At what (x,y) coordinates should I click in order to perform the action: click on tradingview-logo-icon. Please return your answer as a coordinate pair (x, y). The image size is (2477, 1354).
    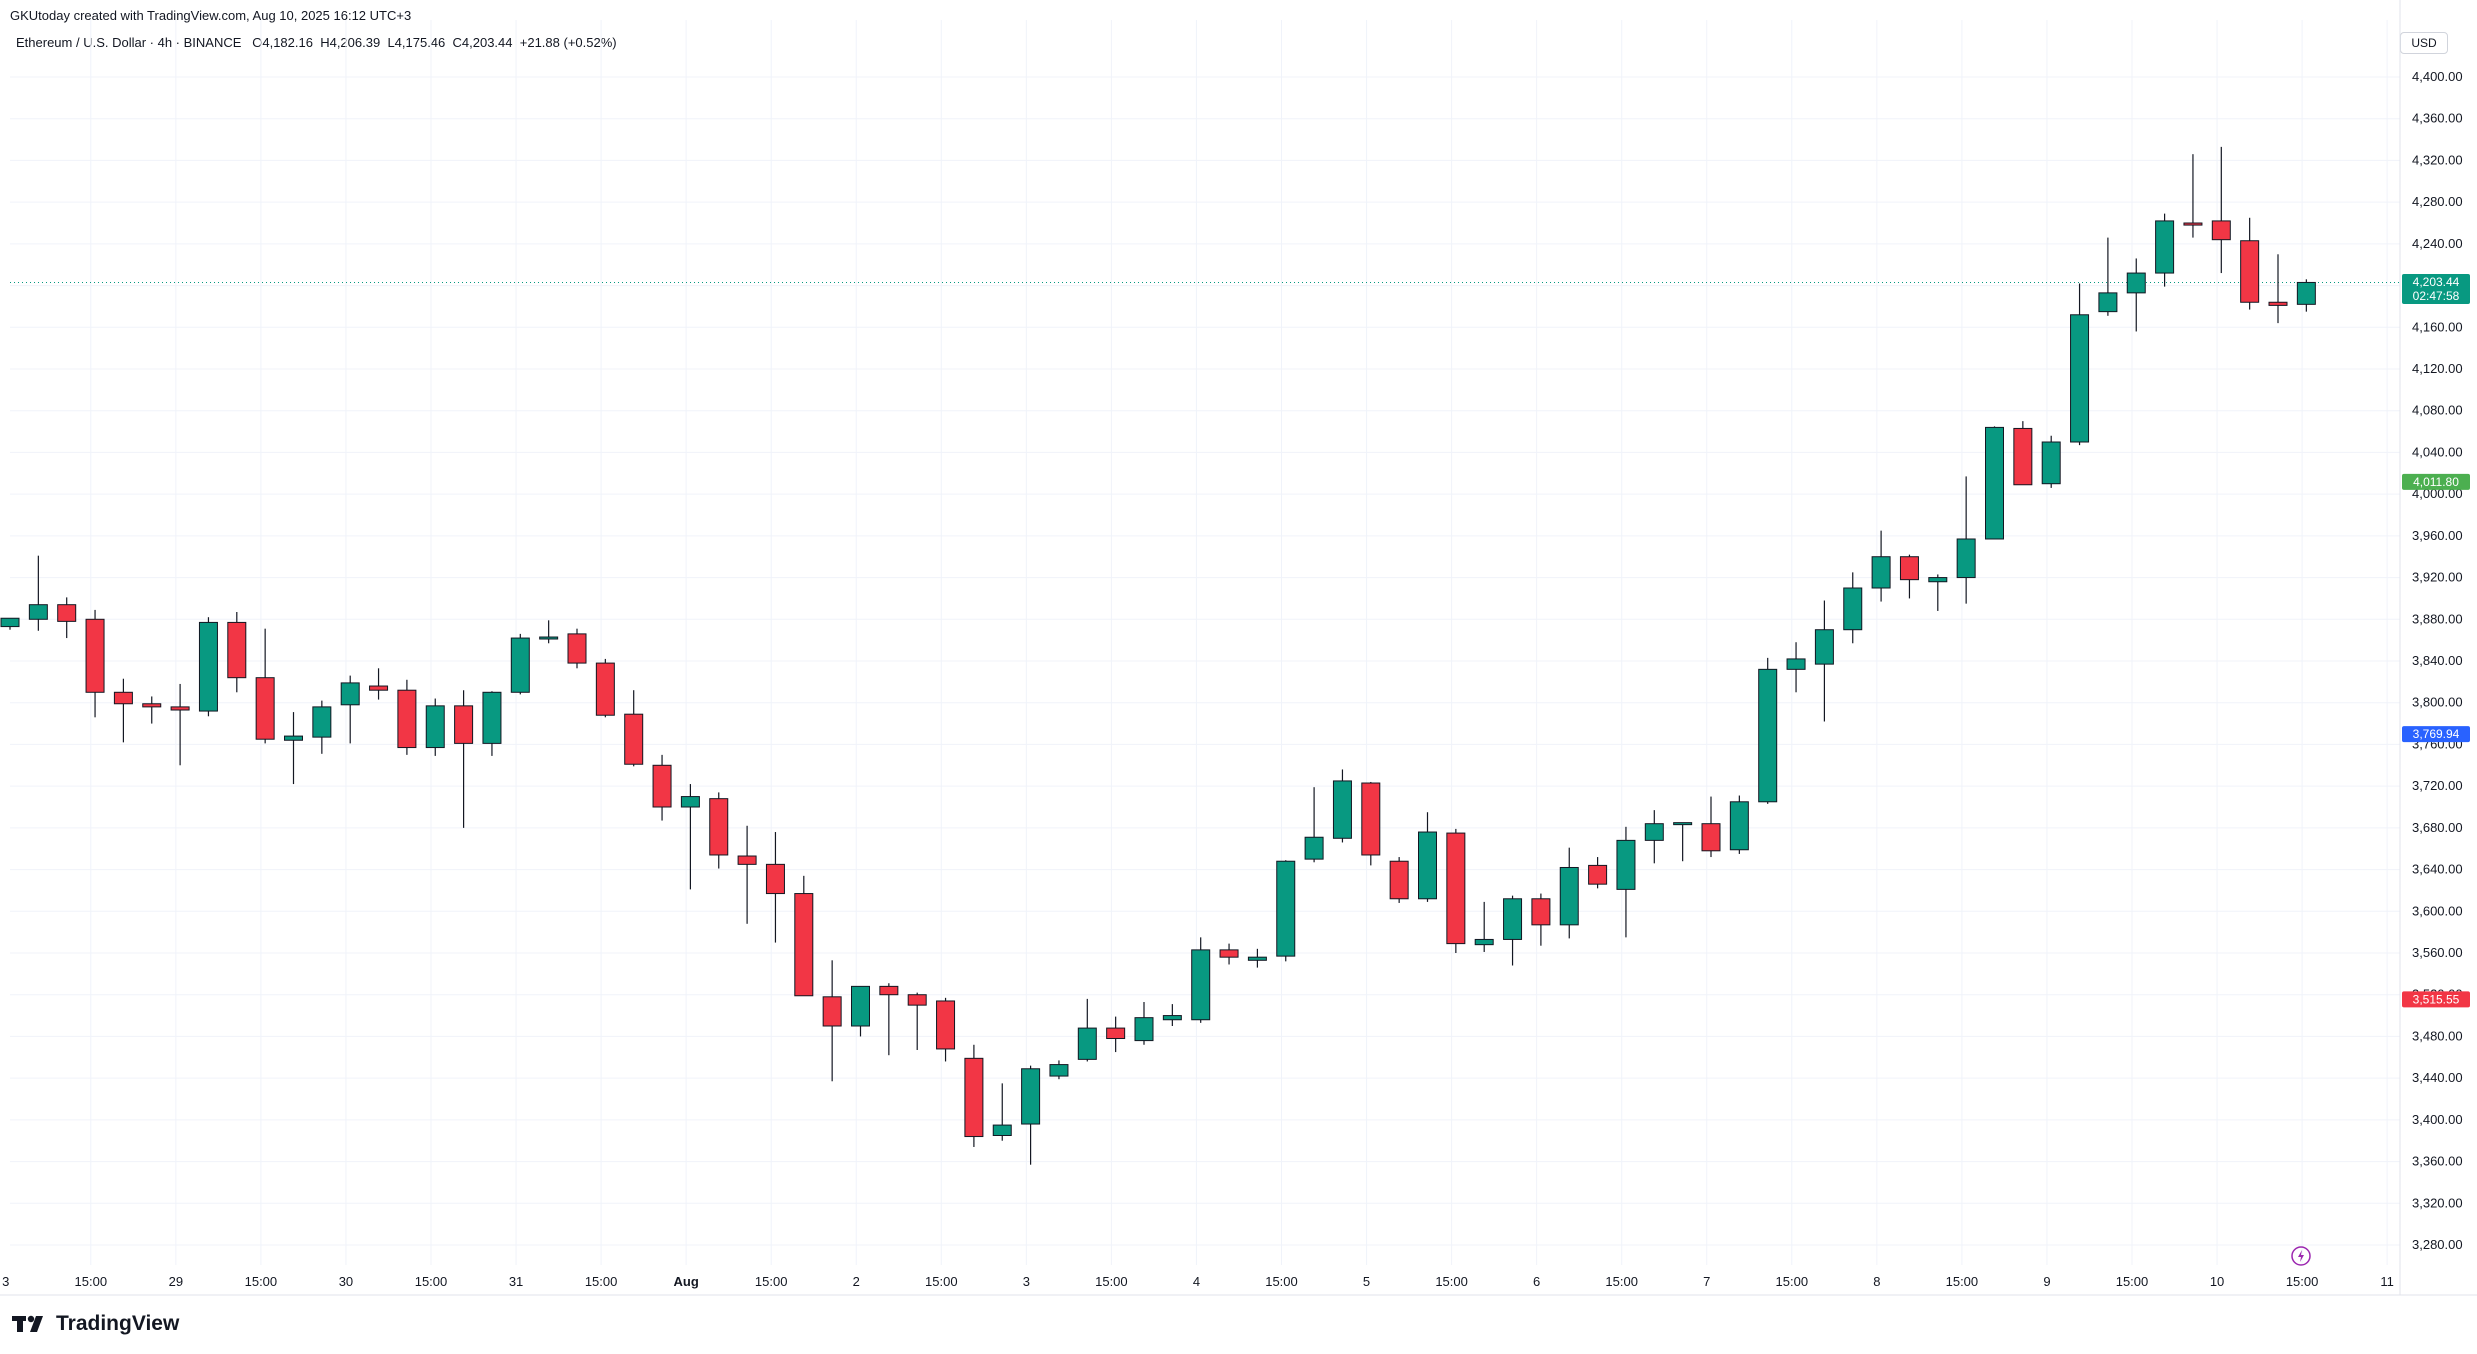
    Looking at the image, I should click on (27, 1323).